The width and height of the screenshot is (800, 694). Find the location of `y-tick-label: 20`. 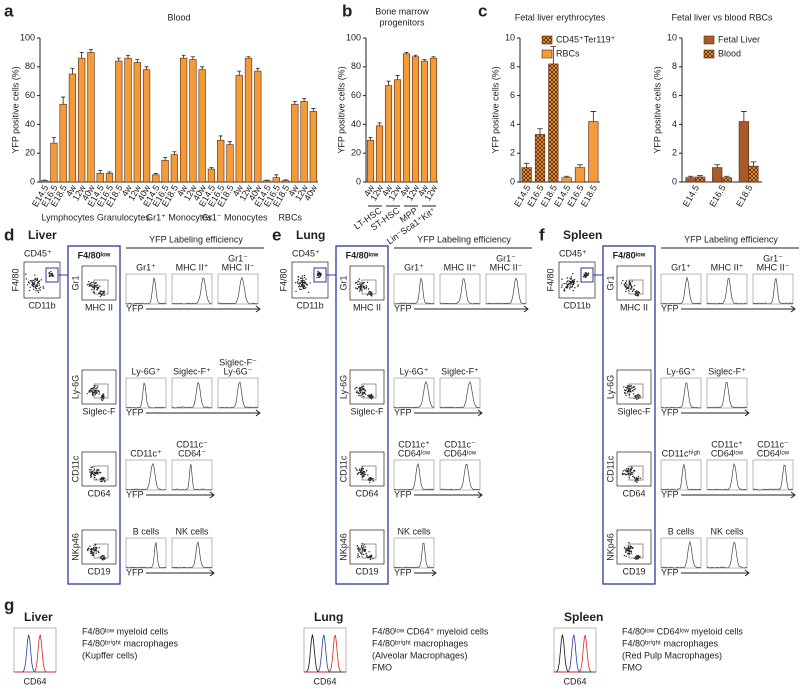

y-tick-label: 20 is located at coordinates (356, 153).